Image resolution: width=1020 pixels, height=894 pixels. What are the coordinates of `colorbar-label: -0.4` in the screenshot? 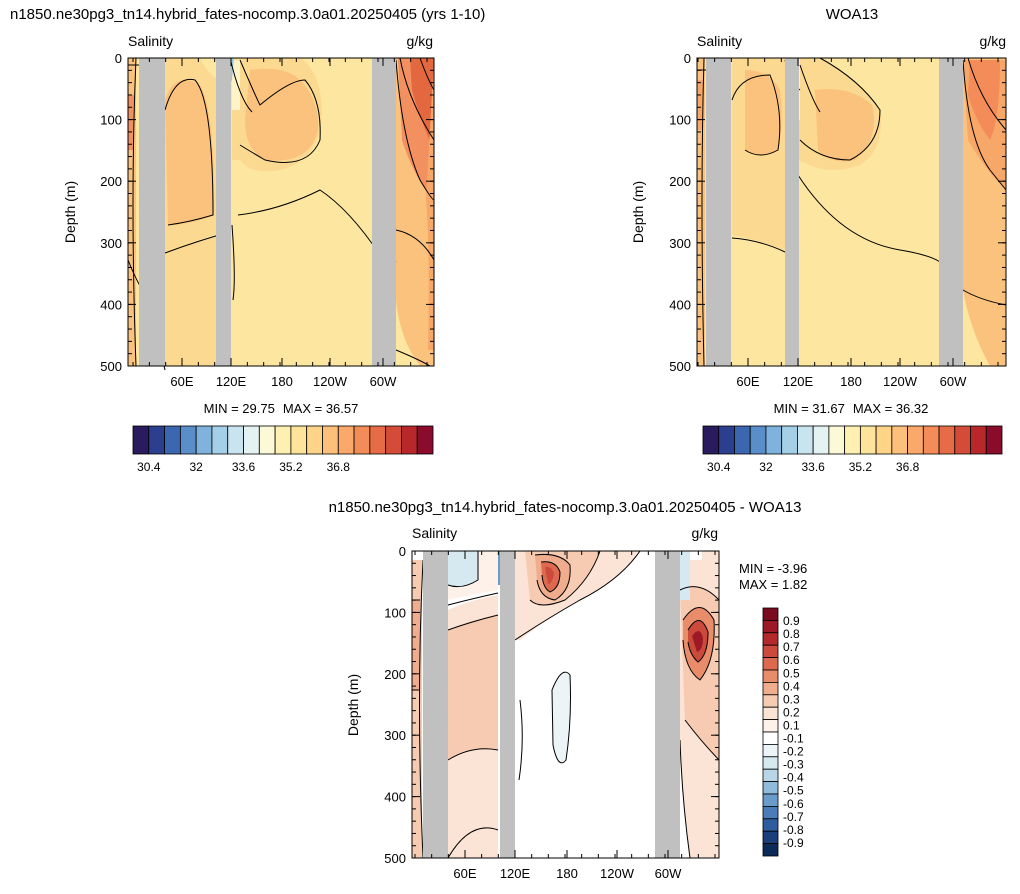 It's located at (793, 778).